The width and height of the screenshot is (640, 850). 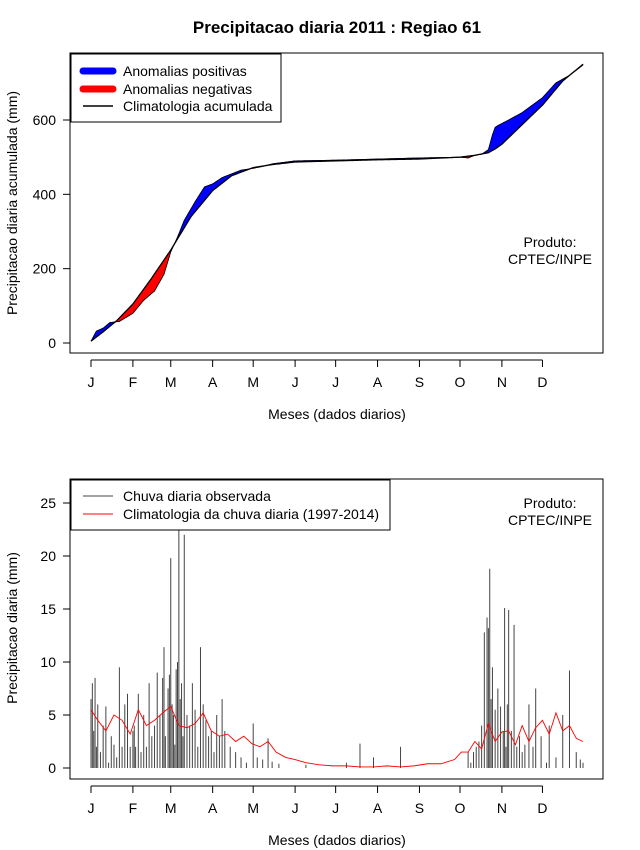 What do you see at coordinates (185, 71) in the screenshot?
I see `legend-label-positive: Anomalias positivas` at bounding box center [185, 71].